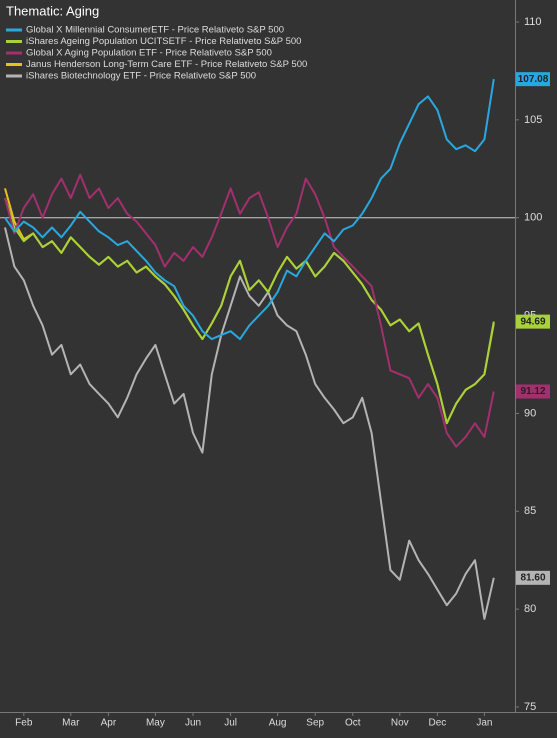  I want to click on y-tick-label: 85, so click(530, 511).